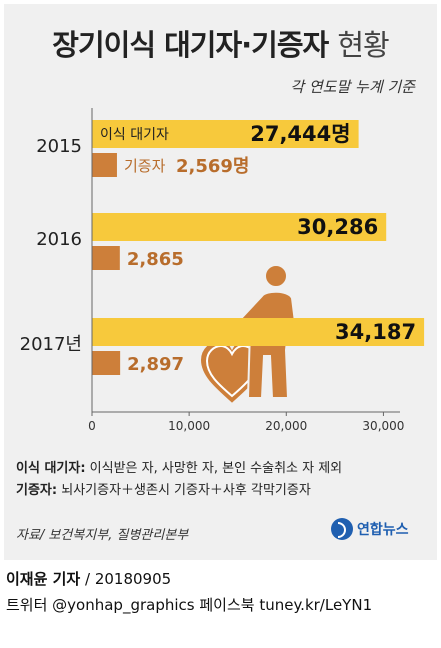 The image size is (441, 648). Describe the element at coordinates (190, 45) in the screenshot. I see `title-main: 장기이식 대기자·기증자` at that location.